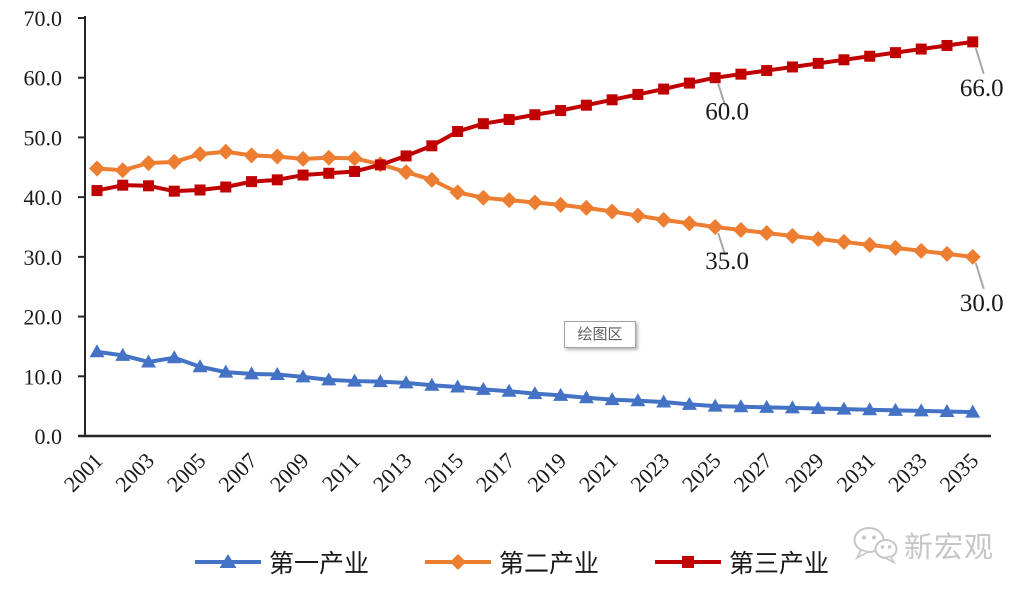 This screenshot has height=589, width=1024. I want to click on x-tick-label: 2027, so click(752, 472).